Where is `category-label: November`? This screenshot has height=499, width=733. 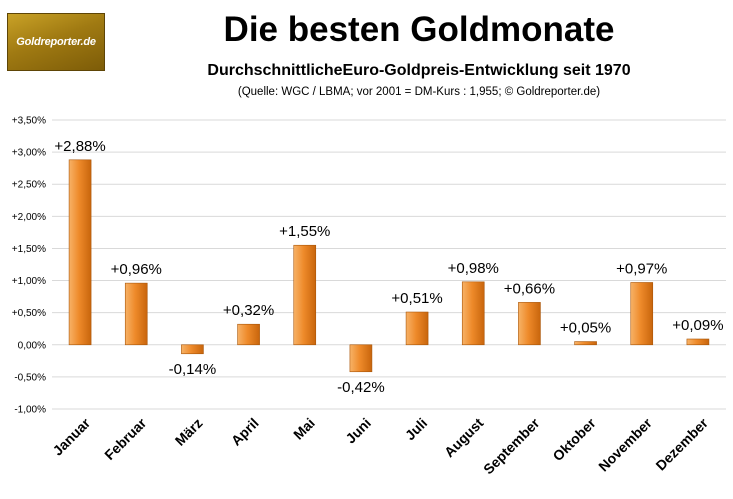
category-label: November is located at coordinates (625, 444).